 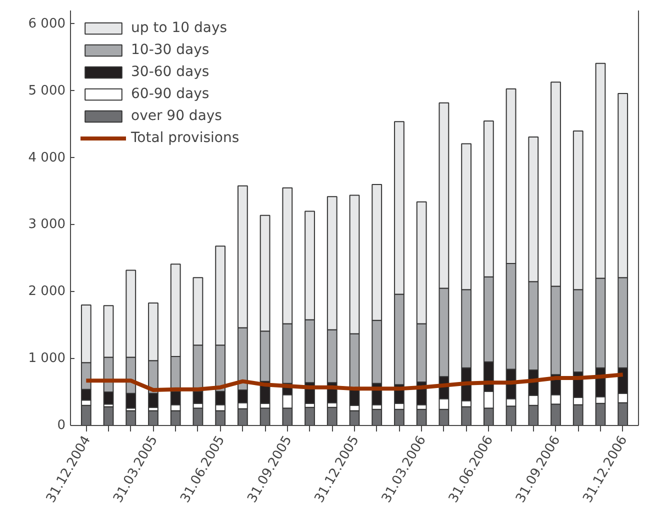 What do you see at coordinates (185, 138) in the screenshot?
I see `legend-label: Total provisions` at bounding box center [185, 138].